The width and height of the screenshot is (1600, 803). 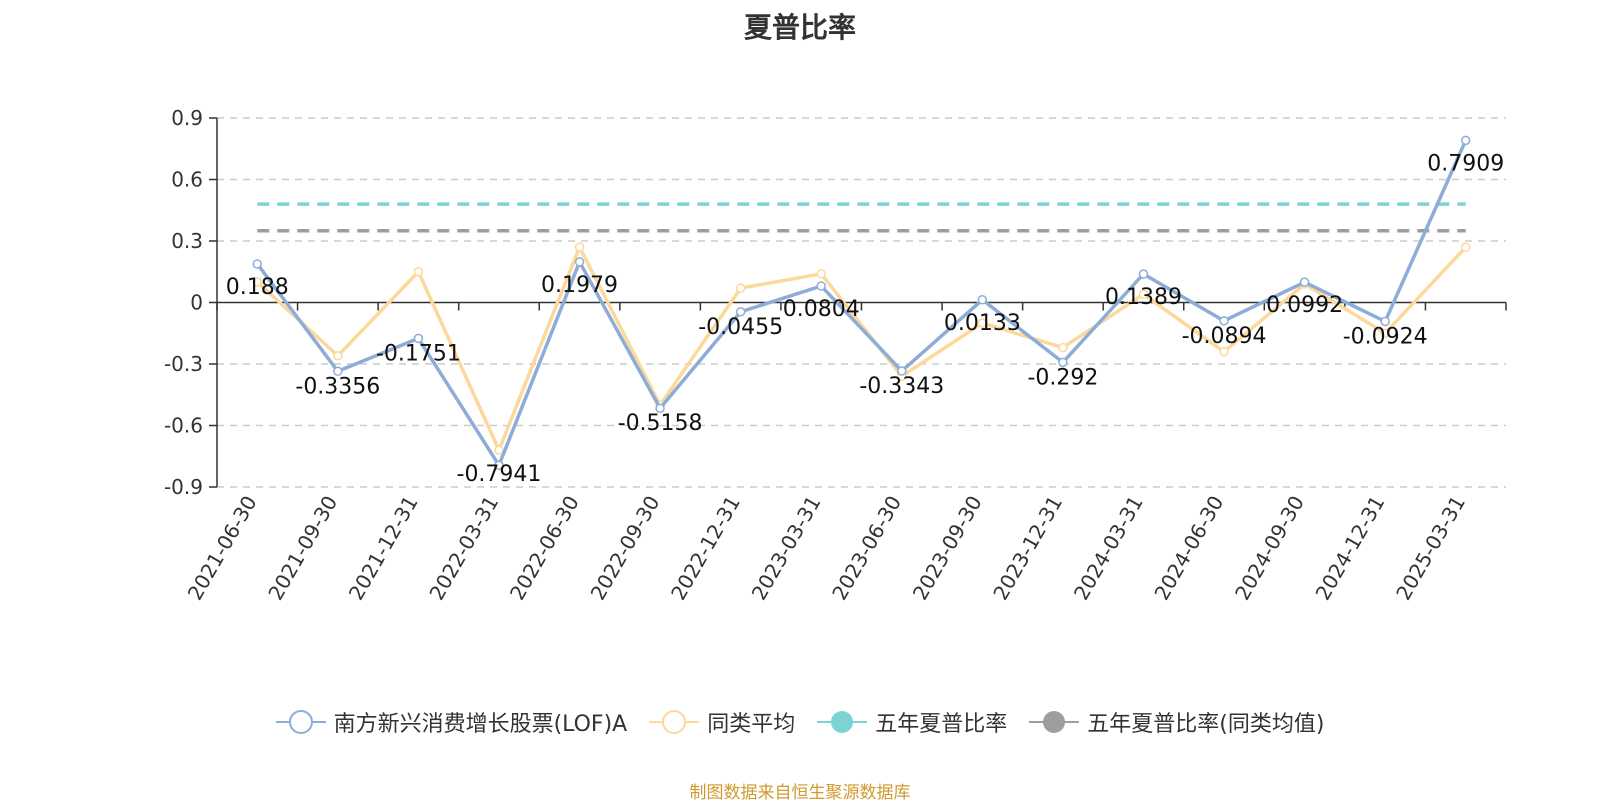 I want to click on x-tick-label: 2022-12-31, so click(x=705, y=548).